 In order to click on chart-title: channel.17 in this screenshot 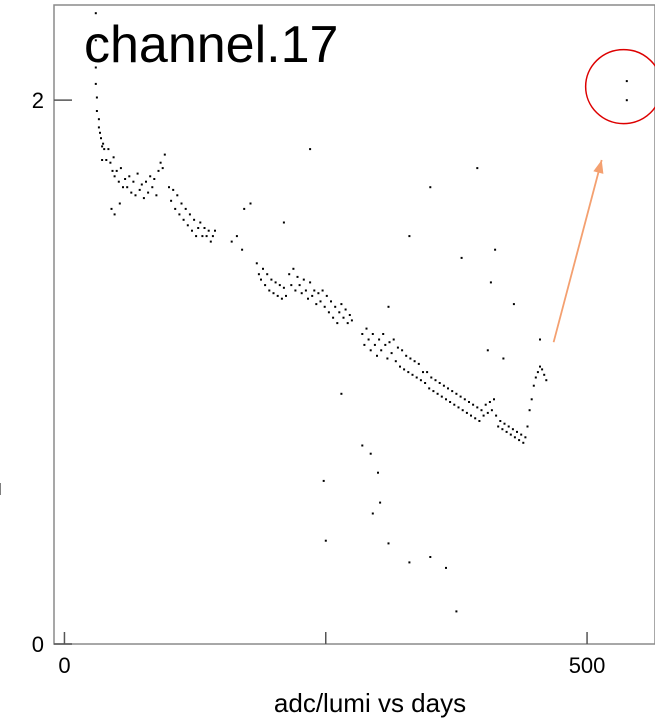, I will do `click(211, 45)`.